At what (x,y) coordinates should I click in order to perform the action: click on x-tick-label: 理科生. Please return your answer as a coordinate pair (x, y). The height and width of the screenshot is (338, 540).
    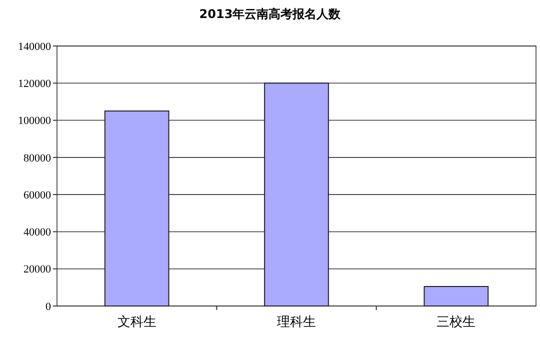
    Looking at the image, I should click on (296, 322).